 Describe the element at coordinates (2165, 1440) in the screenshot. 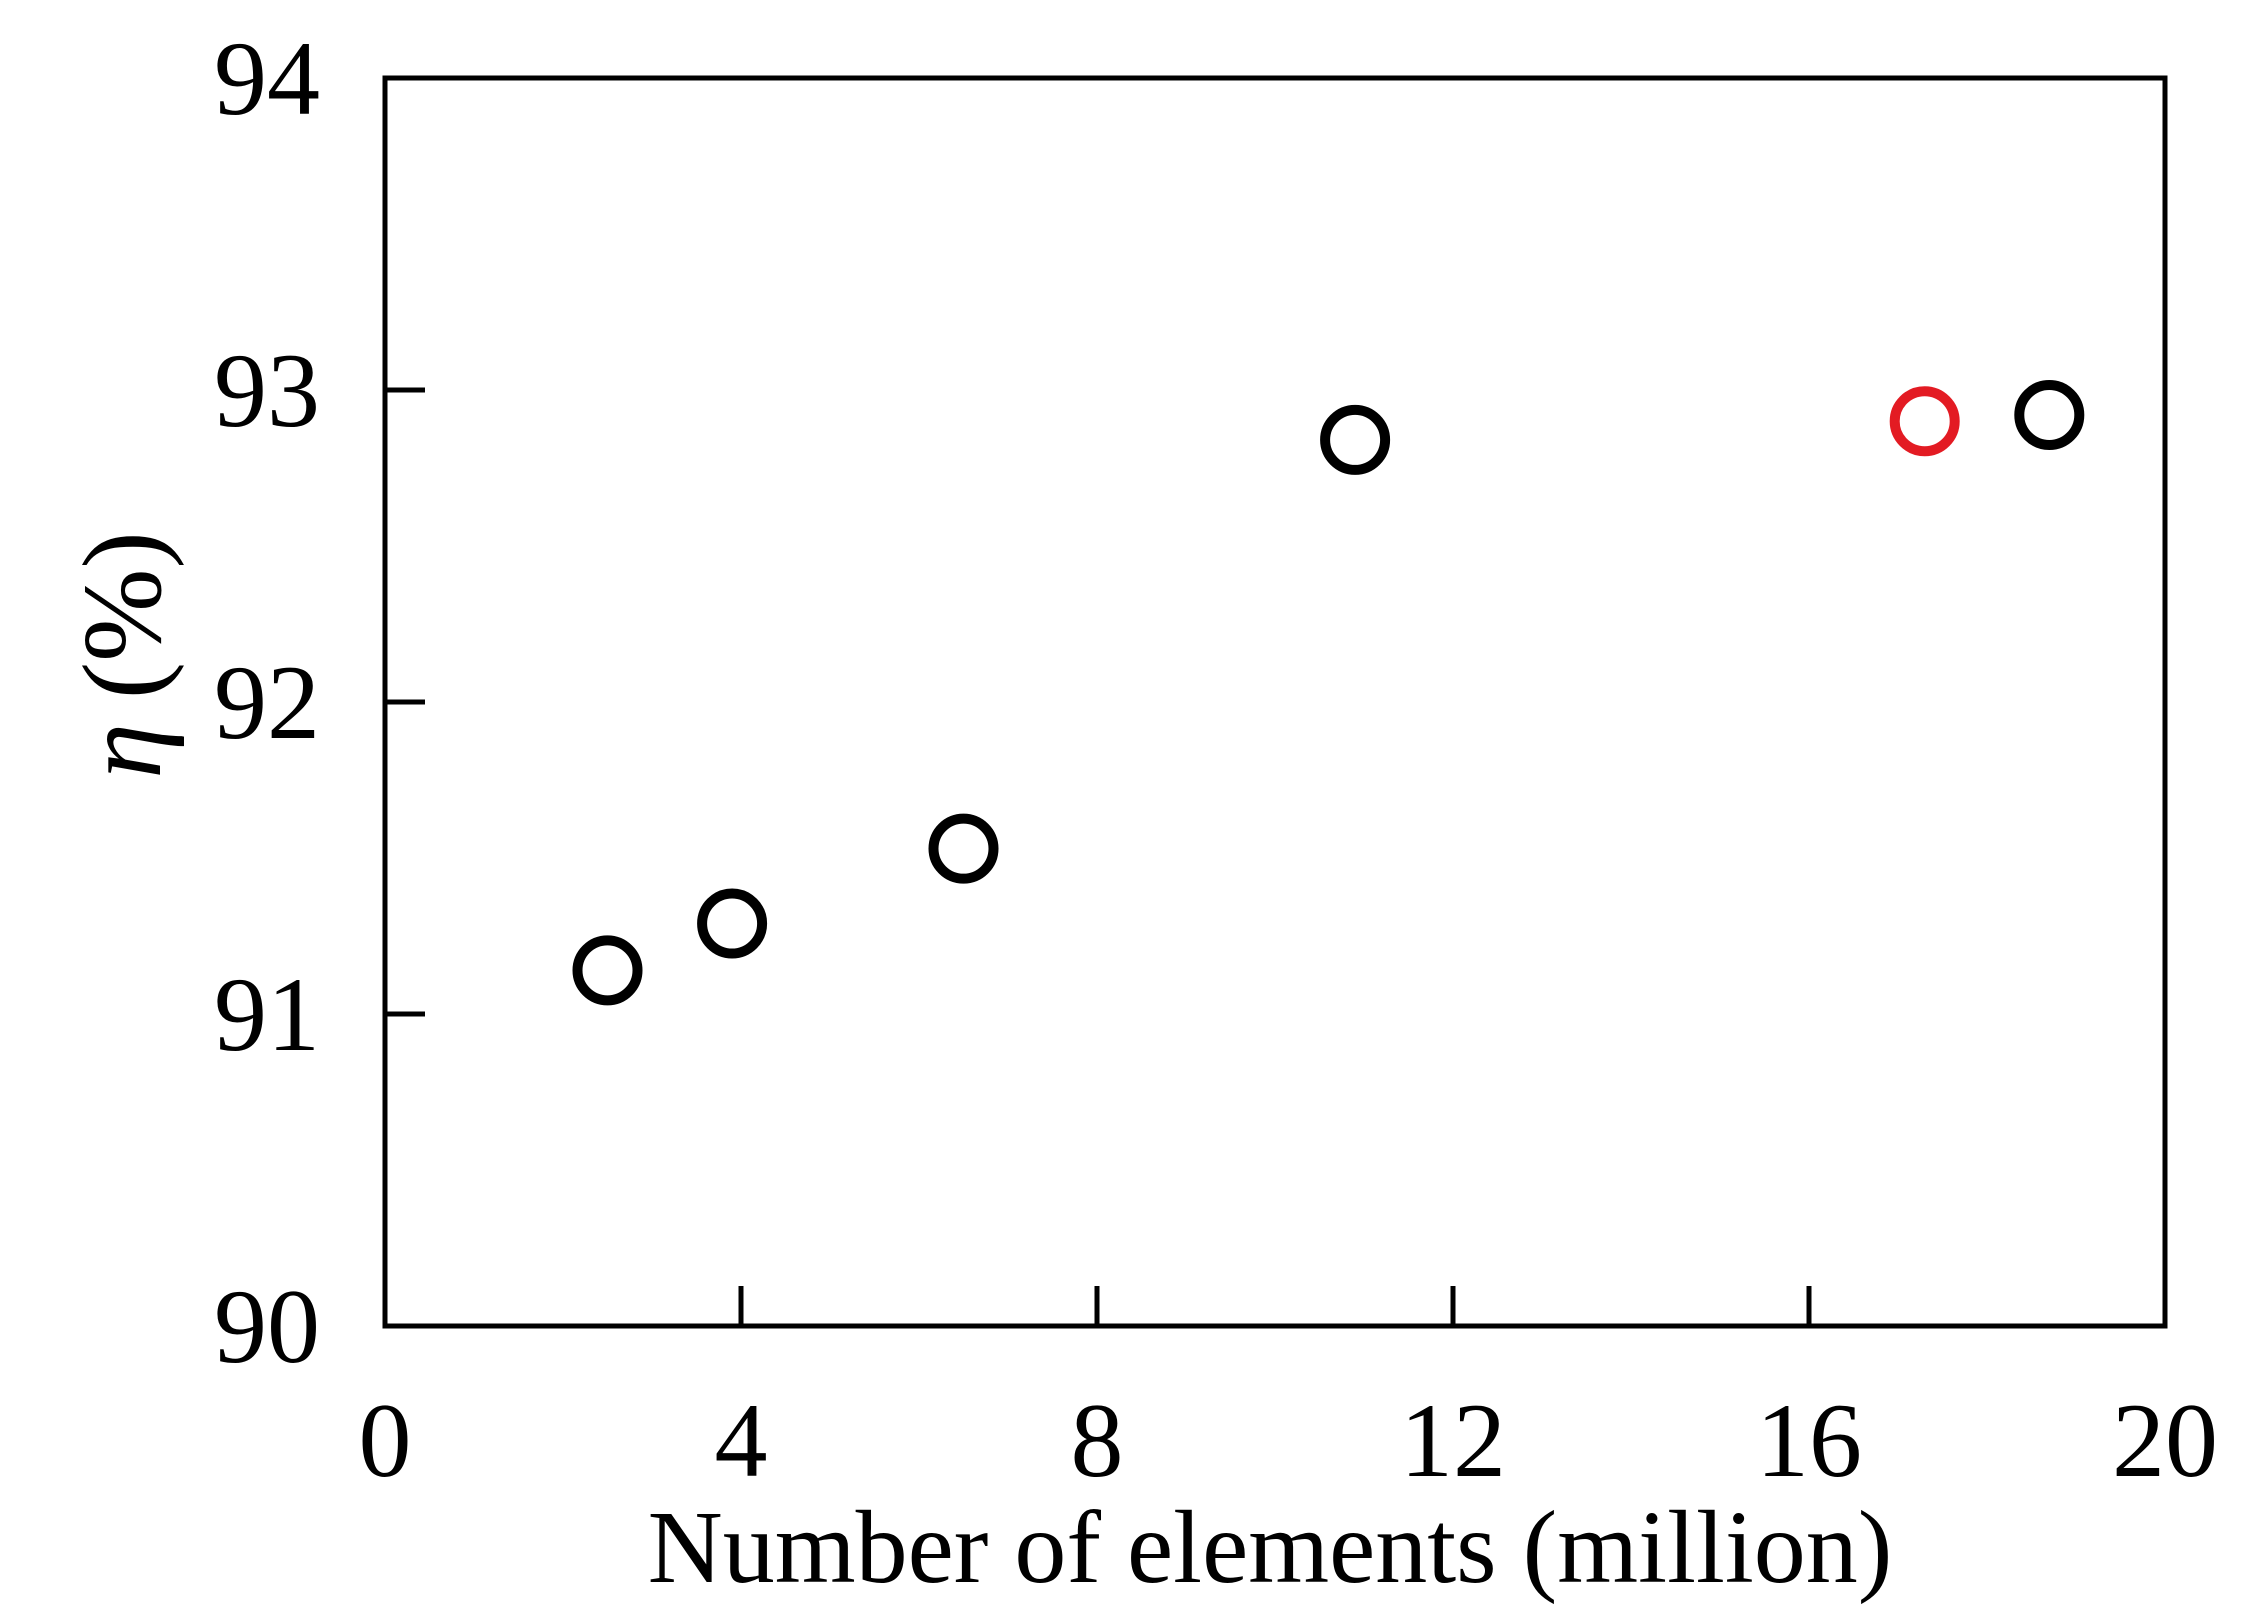

I see `x-tick-label: 20` at that location.